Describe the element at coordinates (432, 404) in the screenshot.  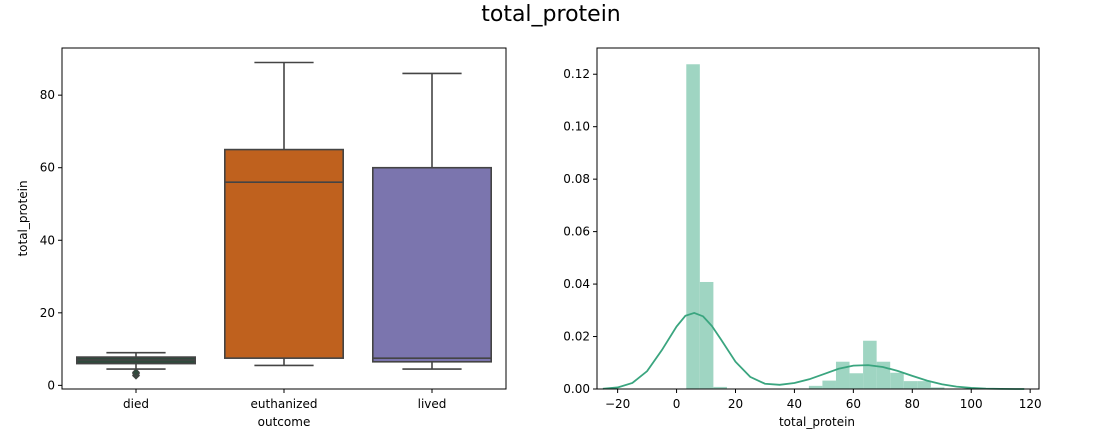
I see `x-tick-label: lived` at that location.